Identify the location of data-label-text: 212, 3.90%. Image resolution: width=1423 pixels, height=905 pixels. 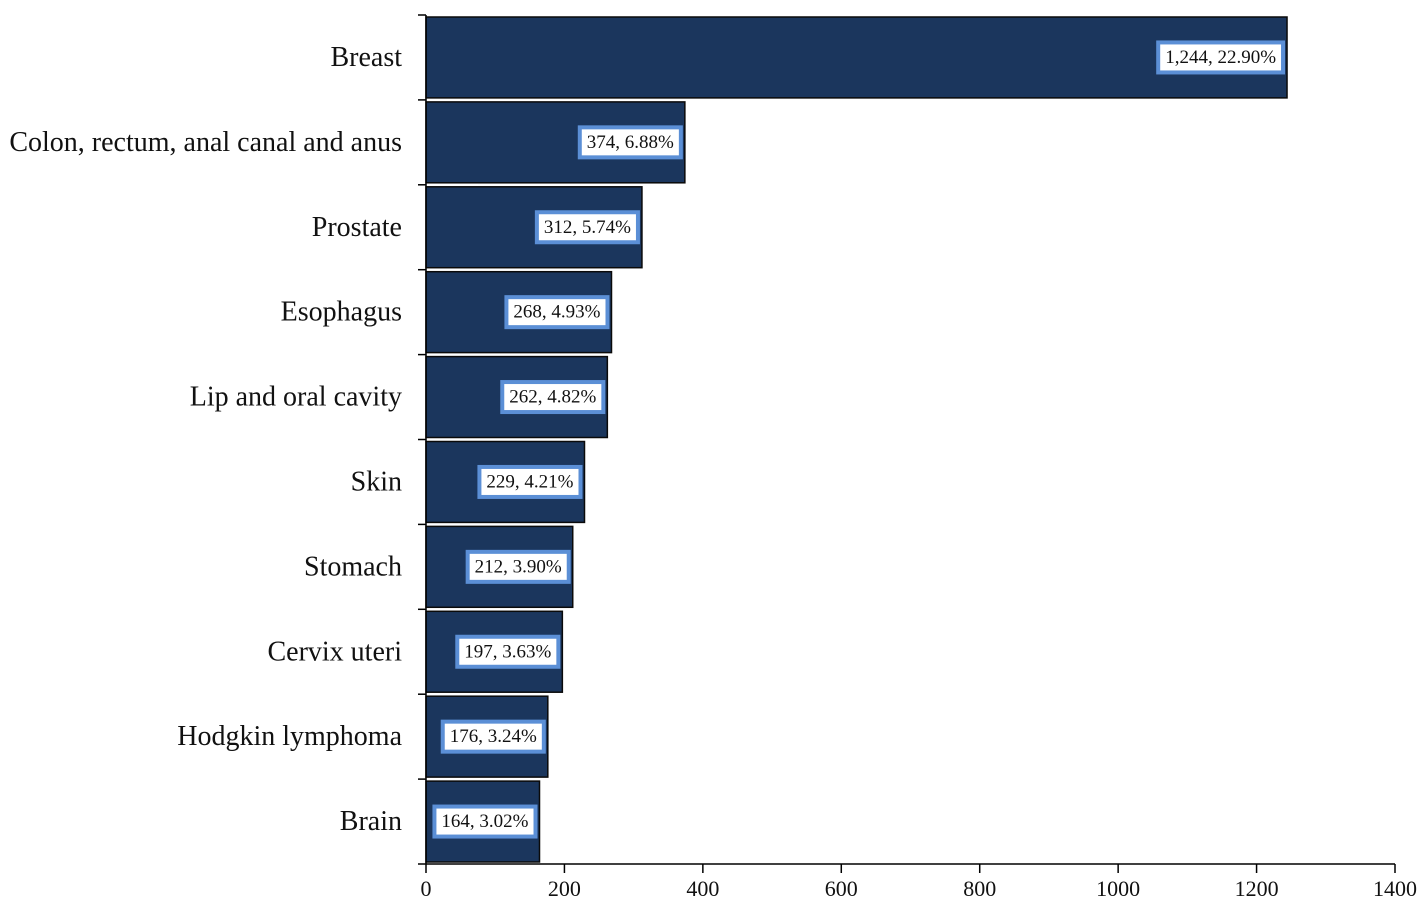
(518, 566).